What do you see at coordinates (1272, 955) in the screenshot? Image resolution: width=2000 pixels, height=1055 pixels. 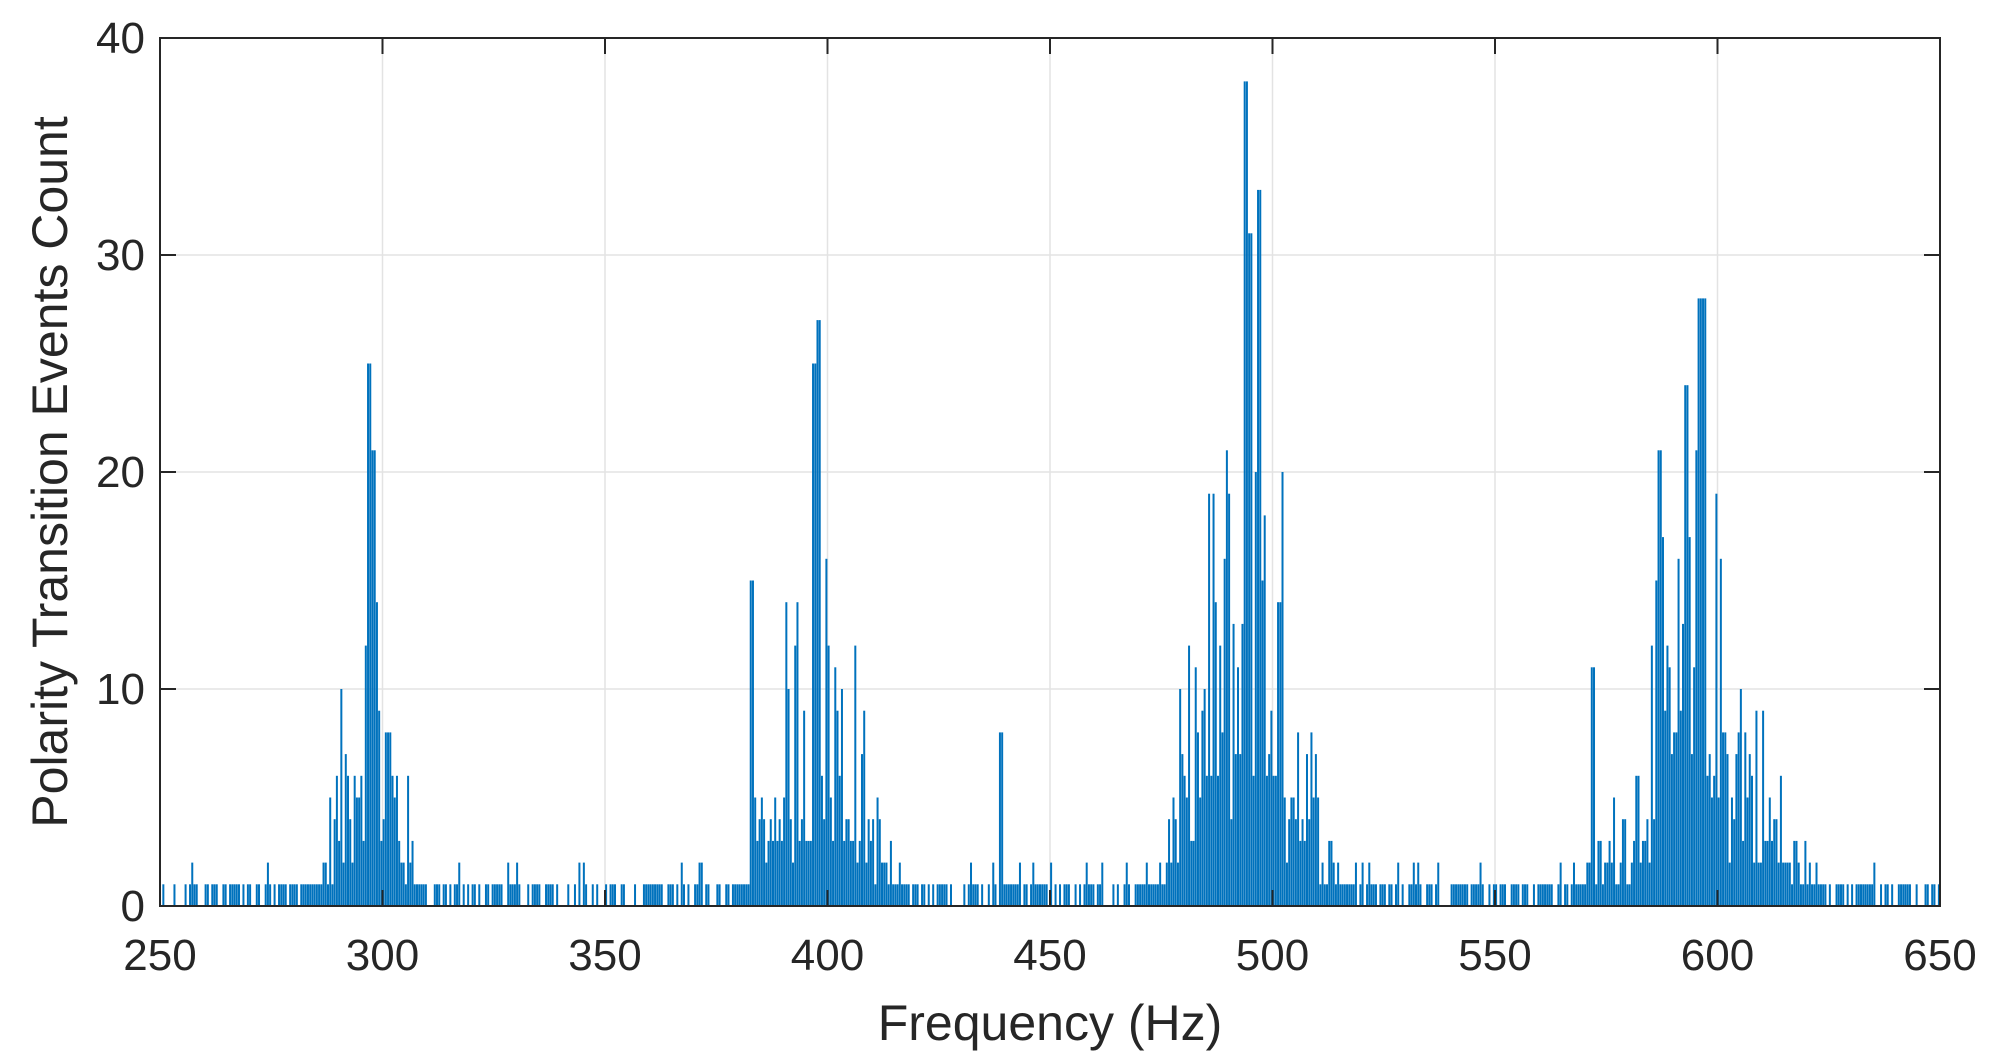 I see `x-tick-label: 500` at bounding box center [1272, 955].